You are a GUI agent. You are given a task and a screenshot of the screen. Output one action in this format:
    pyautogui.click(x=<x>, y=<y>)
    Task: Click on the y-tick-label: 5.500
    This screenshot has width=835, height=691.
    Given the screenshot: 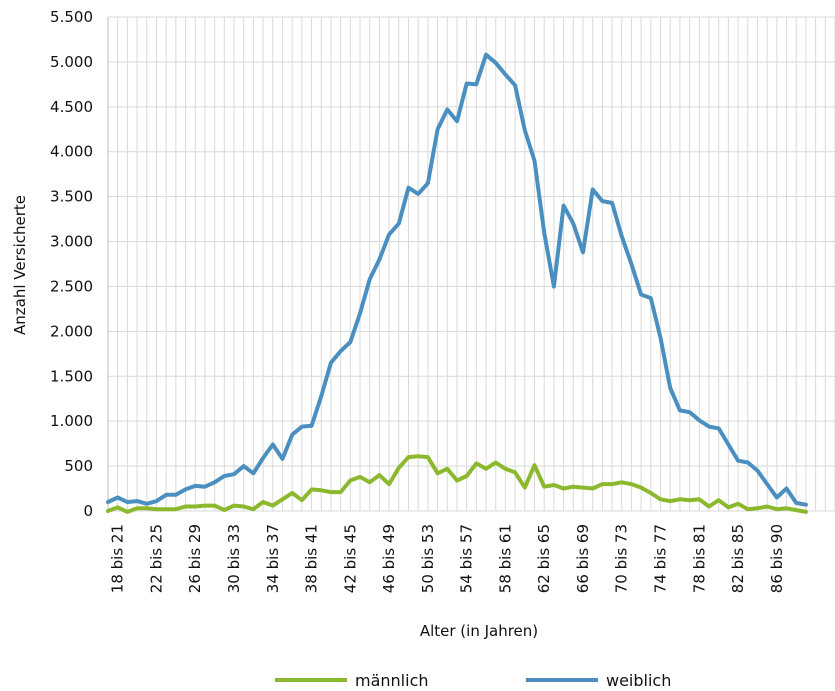 What is the action you would take?
    pyautogui.click(x=71, y=17)
    